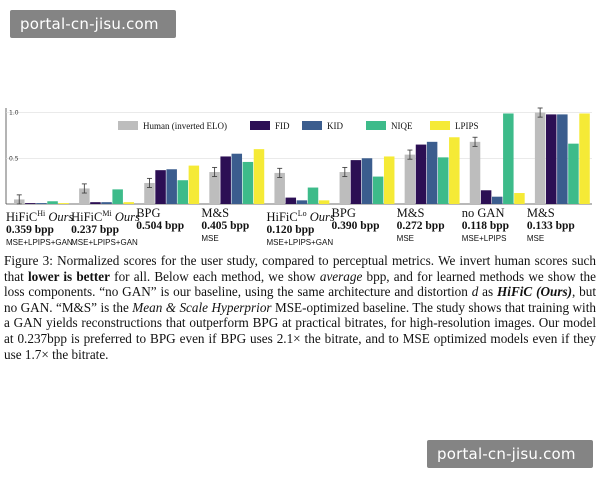 The height and width of the screenshot is (480, 600). I want to click on bar-human-inverted-elo--2, so click(149, 193).